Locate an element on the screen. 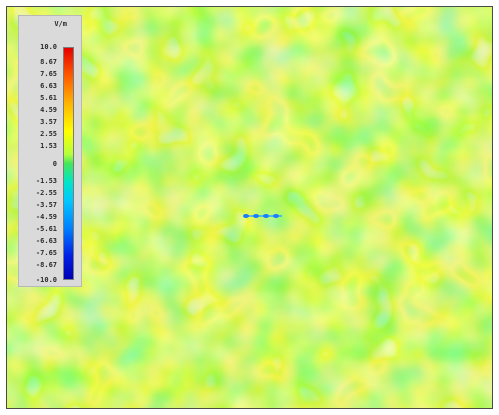  legend-tick-label: 5.61 is located at coordinates (48, 98).